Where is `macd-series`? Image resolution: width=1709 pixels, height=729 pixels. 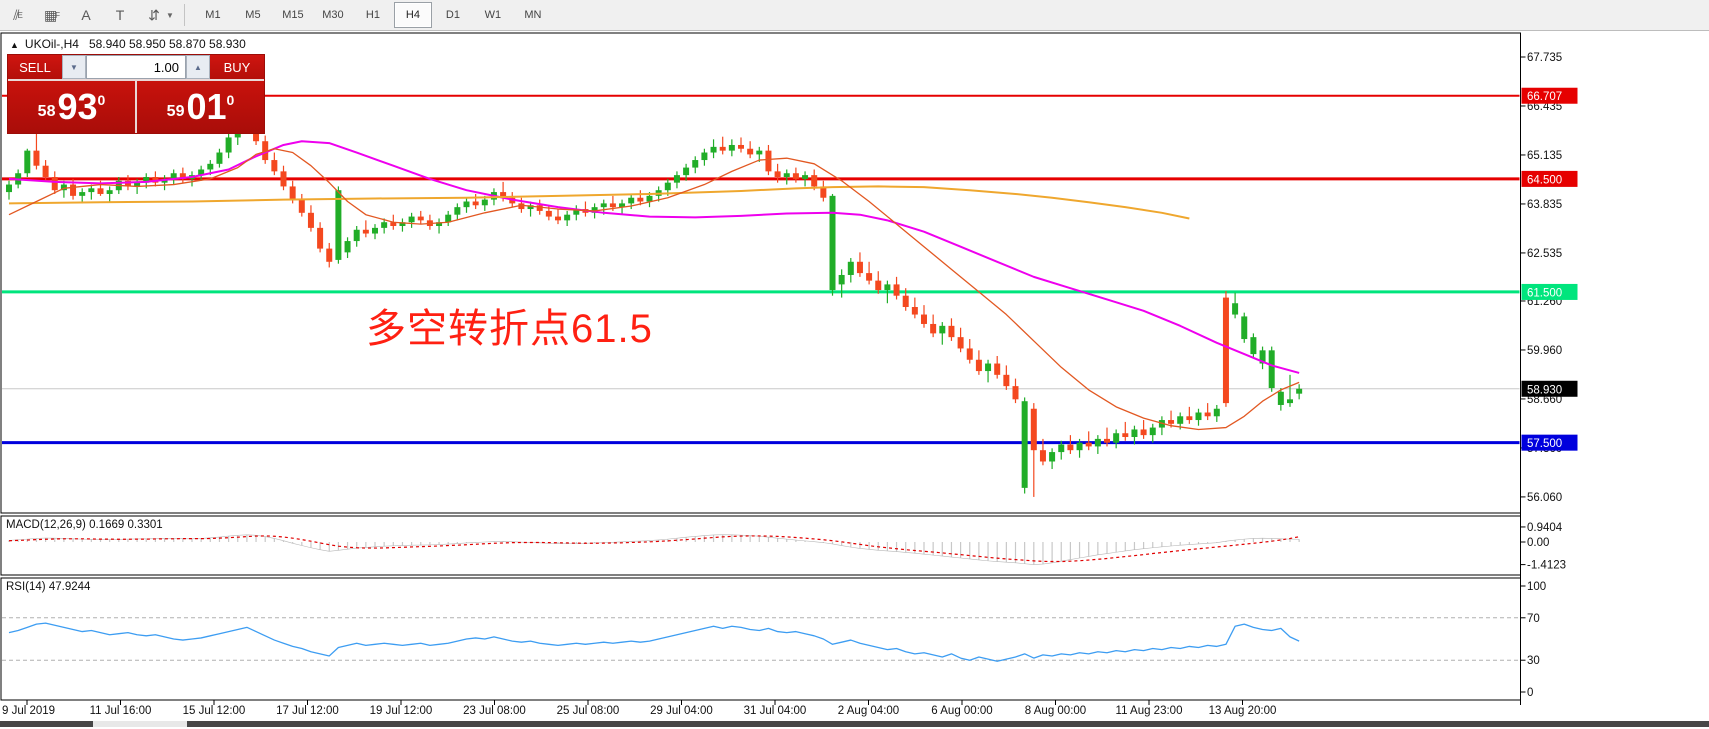 macd-series is located at coordinates (654, 549).